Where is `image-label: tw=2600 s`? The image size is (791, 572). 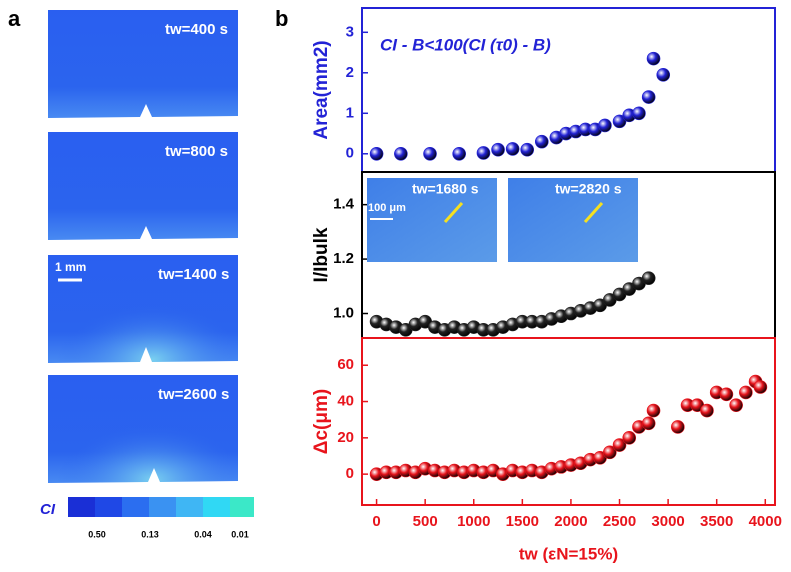
image-label: tw=2600 s is located at coordinates (193, 394).